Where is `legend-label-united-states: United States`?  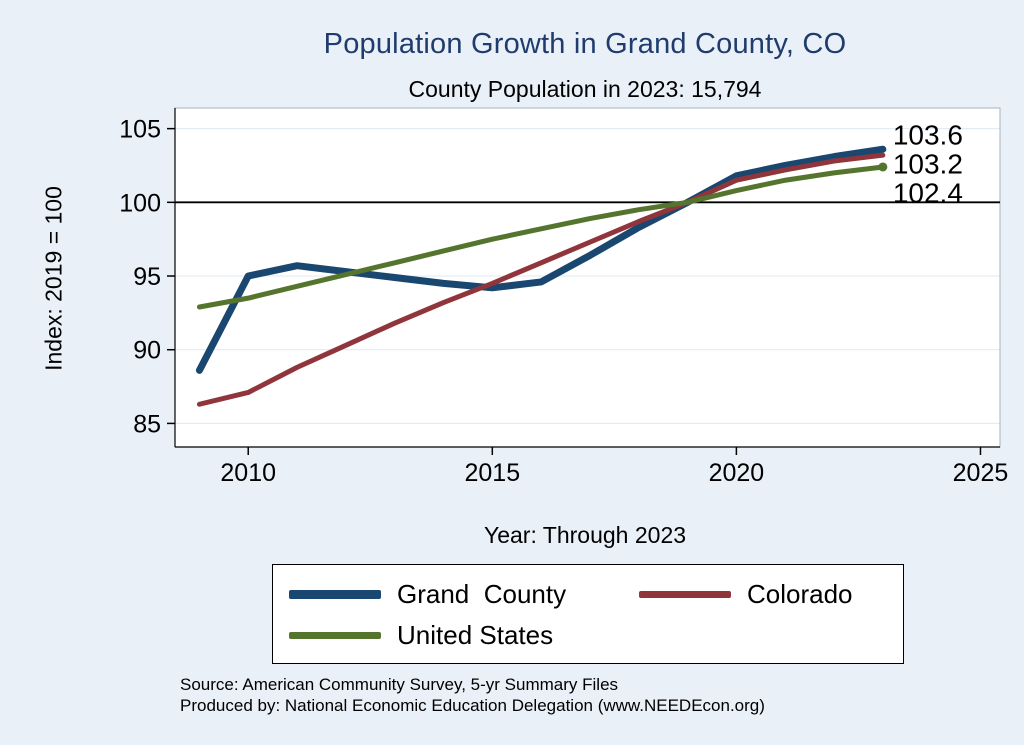
legend-label-united-states: United States is located at coordinates (475, 635).